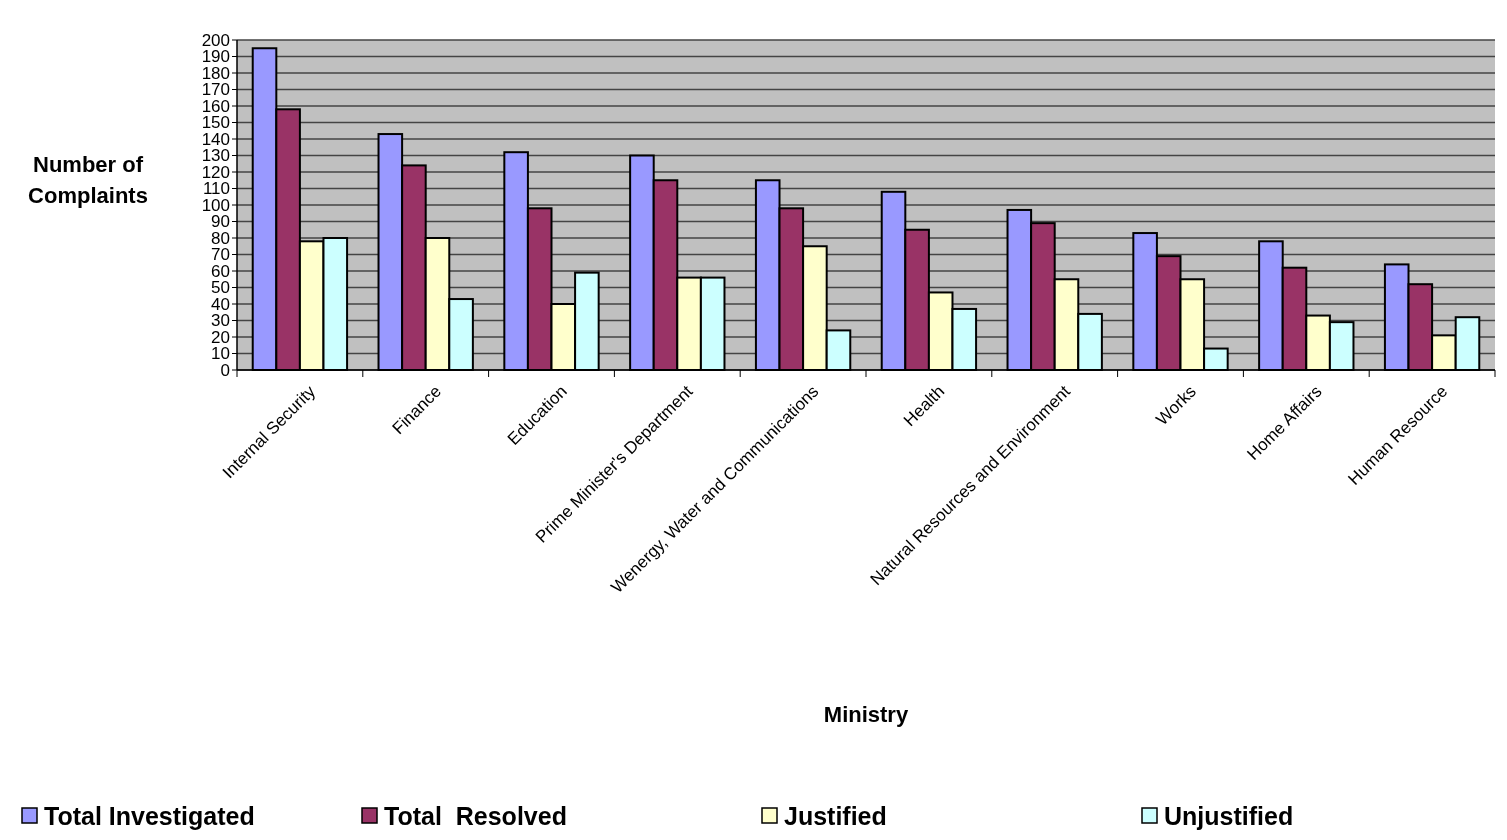 This screenshot has height=840, width=1507. Describe the element at coordinates (866, 714) in the screenshot. I see `x-axis-title: Ministry` at that location.